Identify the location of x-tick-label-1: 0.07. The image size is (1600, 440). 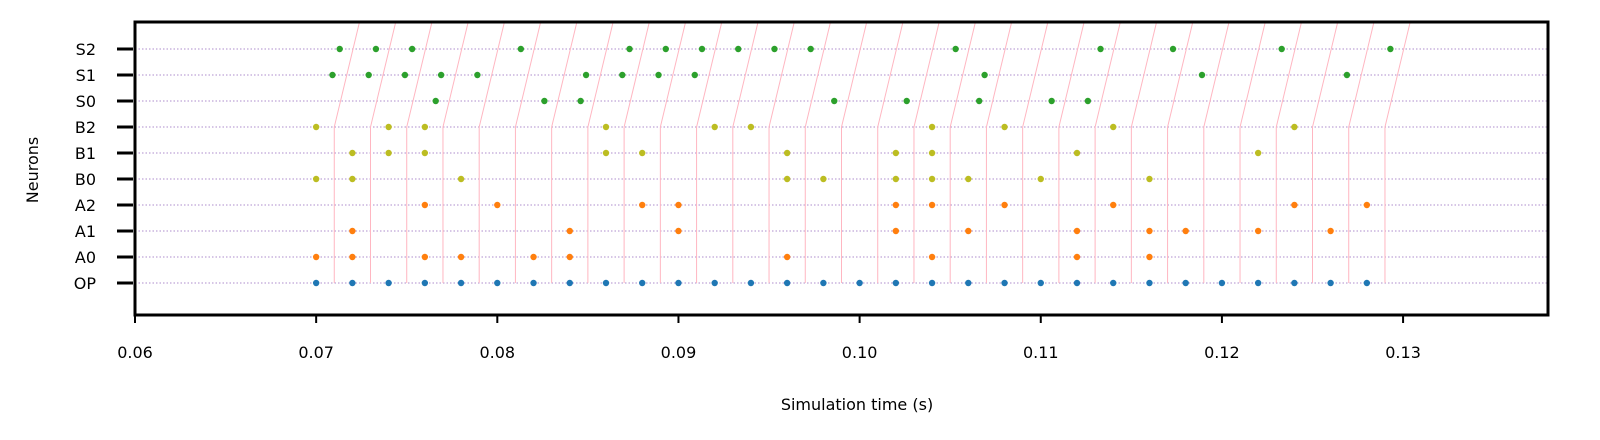
(316, 352).